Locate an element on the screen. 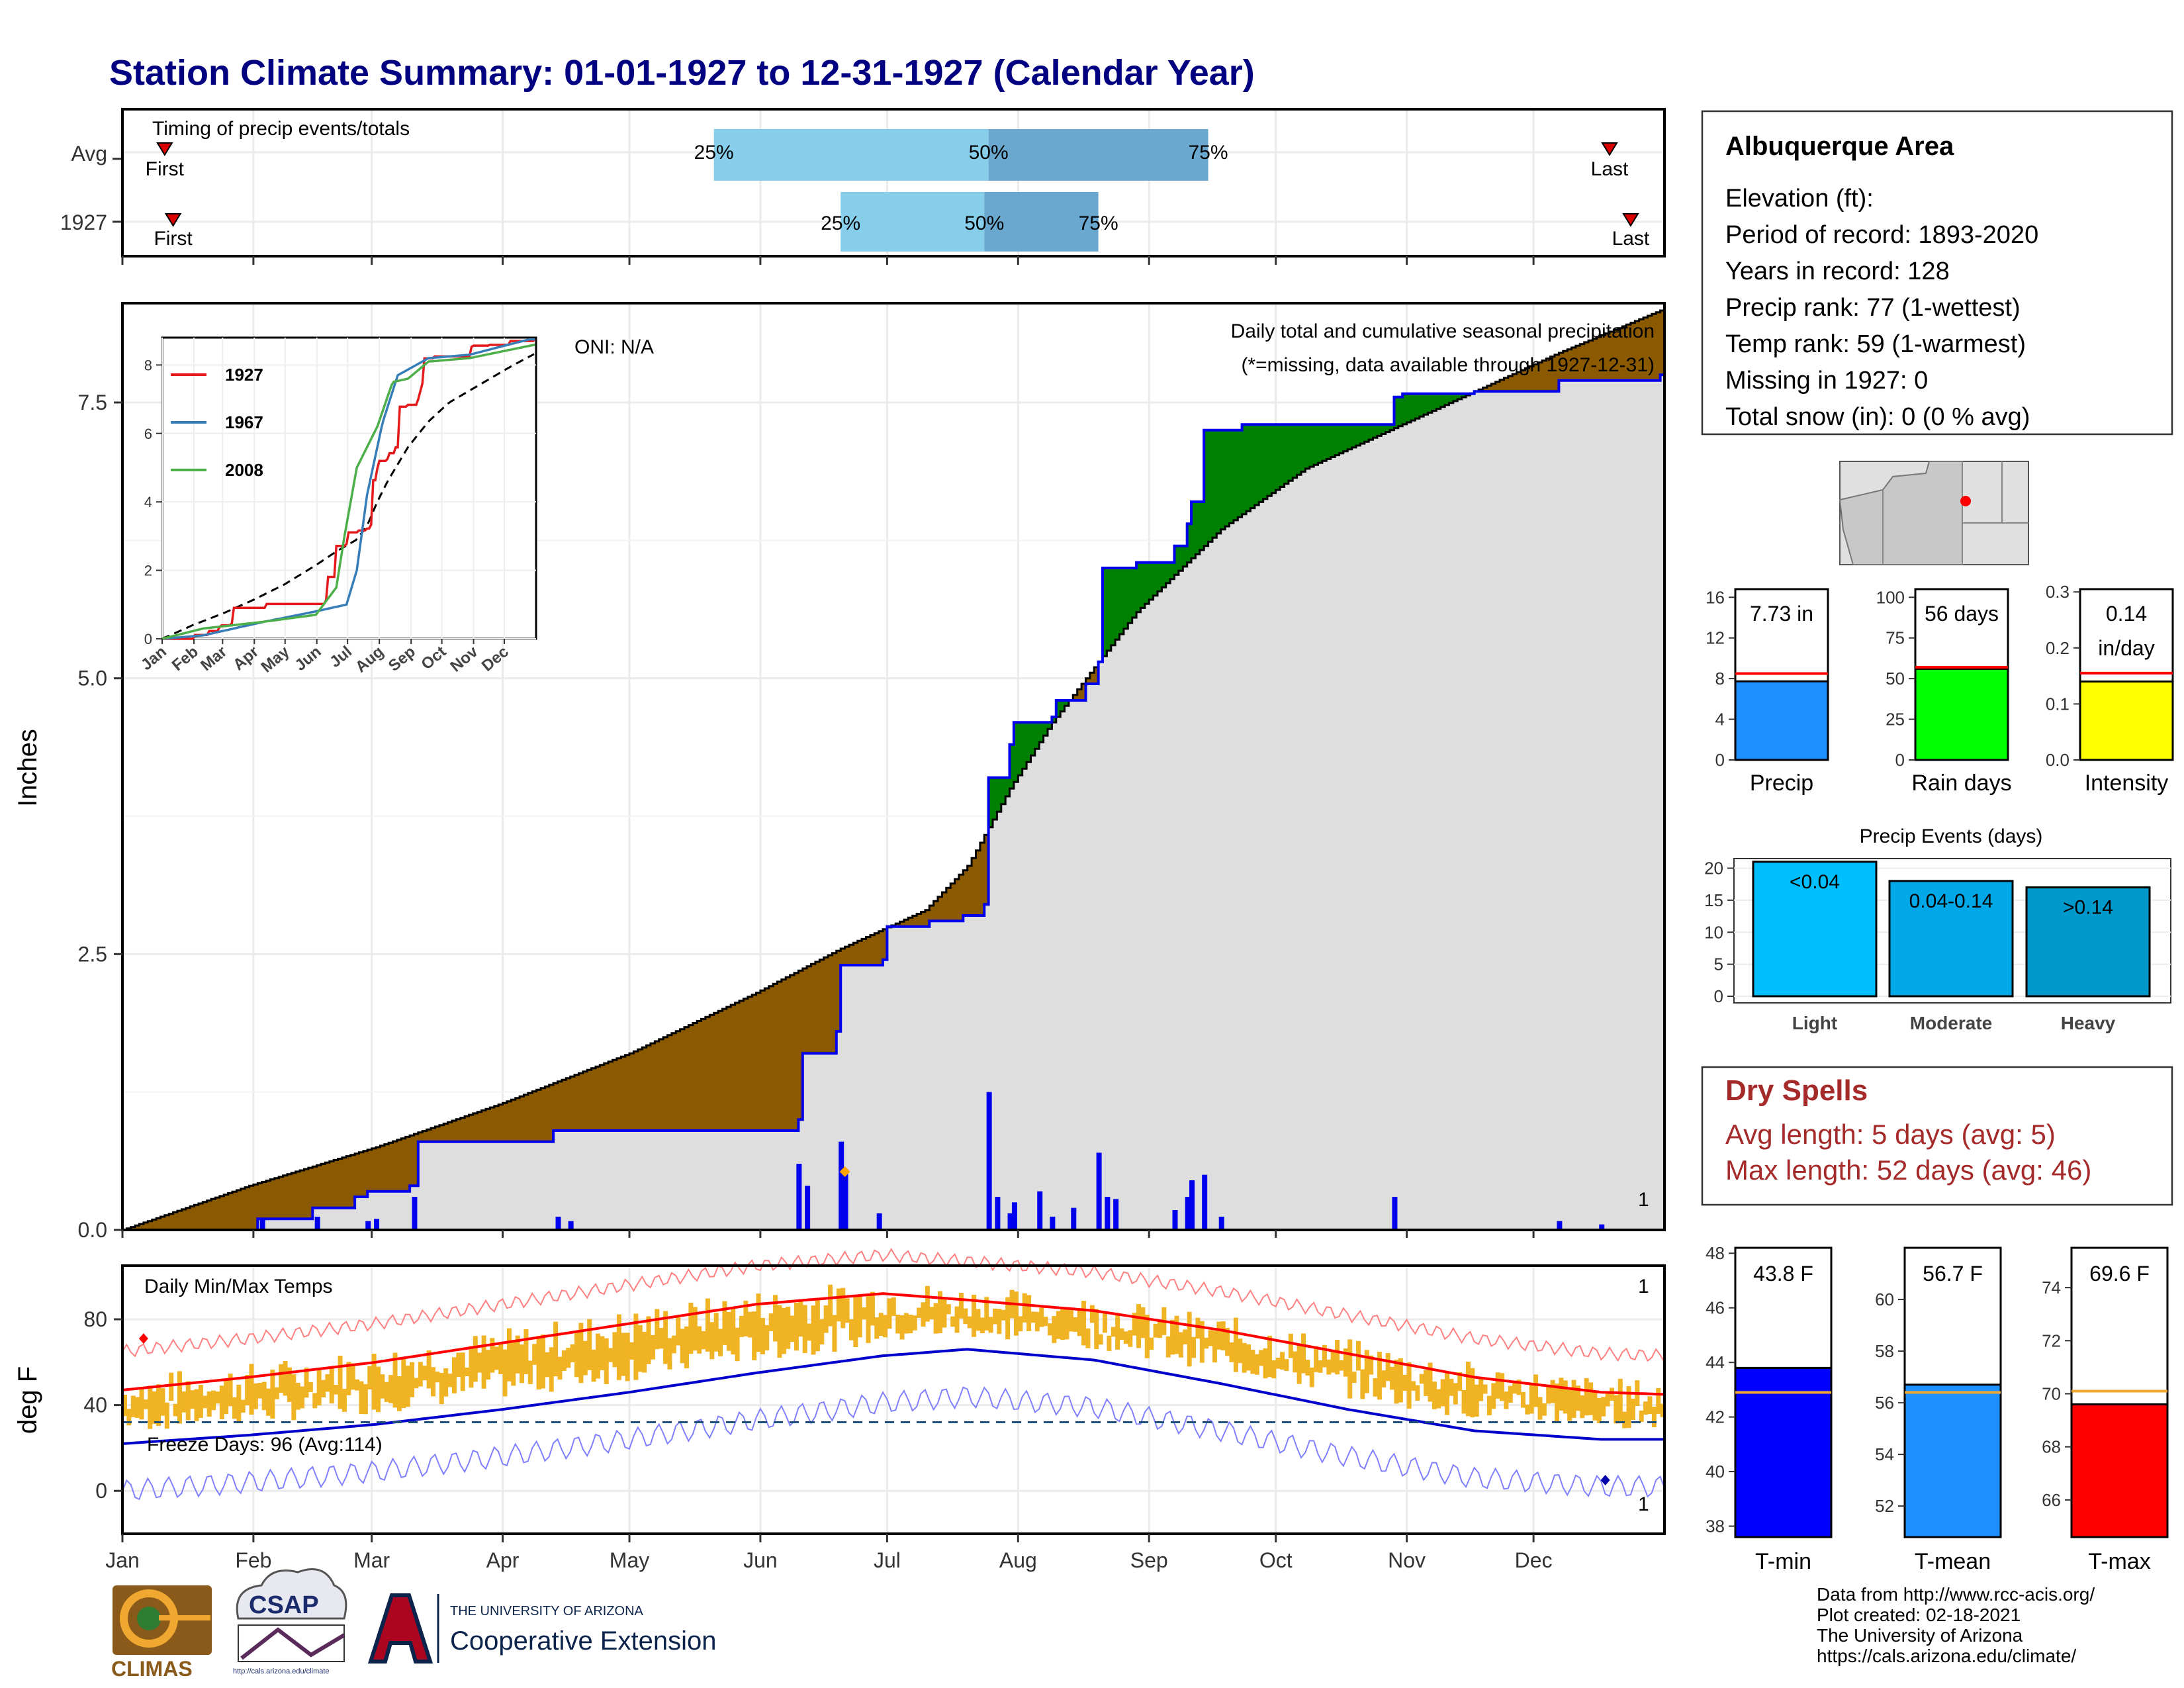 The height and width of the screenshot is (1688, 2184). mini-bar-tick-label: 0.0 is located at coordinates (2058, 760).